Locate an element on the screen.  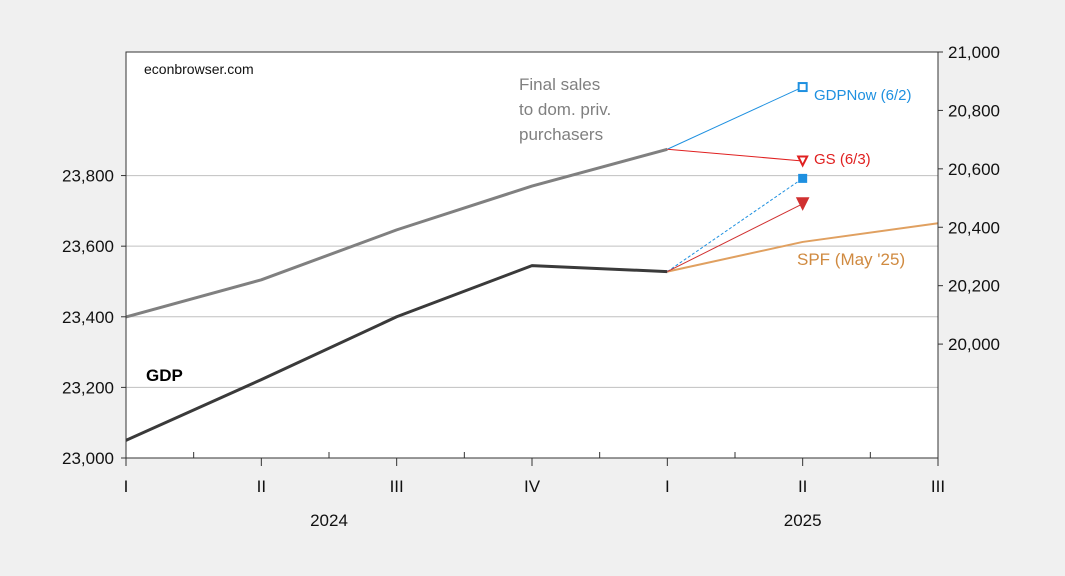
right-tick-label: 20,800 is located at coordinates (974, 110).